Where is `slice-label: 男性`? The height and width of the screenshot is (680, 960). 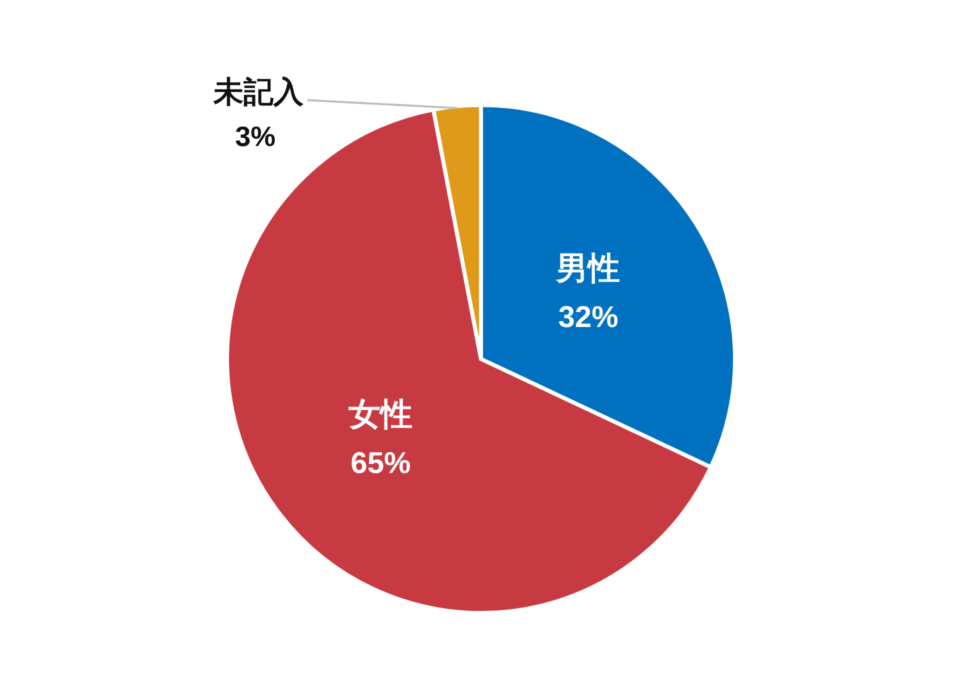
slice-label: 男性 is located at coordinates (587, 267).